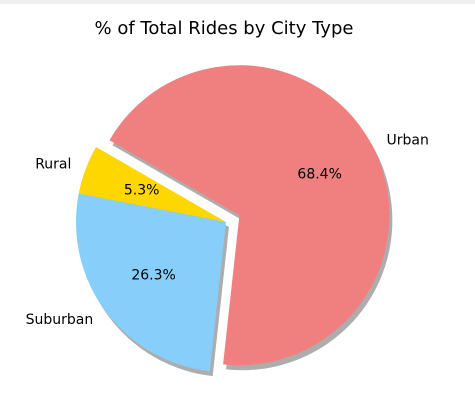 The width and height of the screenshot is (475, 402). What do you see at coordinates (53, 164) in the screenshot?
I see `slice-label-rural: Rural` at bounding box center [53, 164].